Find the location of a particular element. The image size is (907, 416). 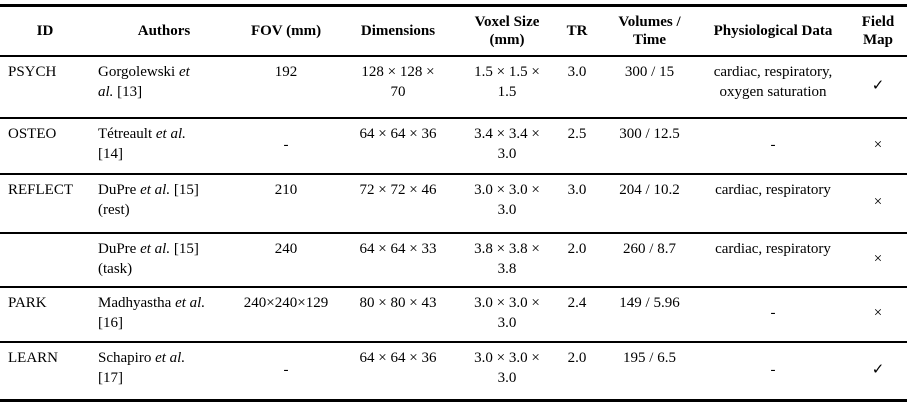

cell-id: PSYCH is located at coordinates (45, 87).